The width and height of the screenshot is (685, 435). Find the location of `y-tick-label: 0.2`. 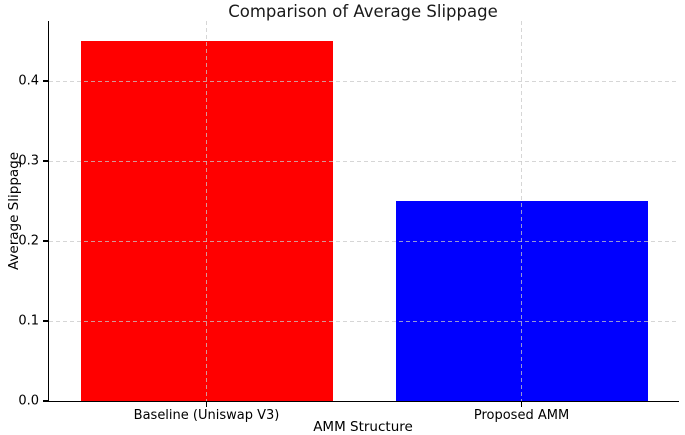

y-tick-label: 0.2 is located at coordinates (28, 241).